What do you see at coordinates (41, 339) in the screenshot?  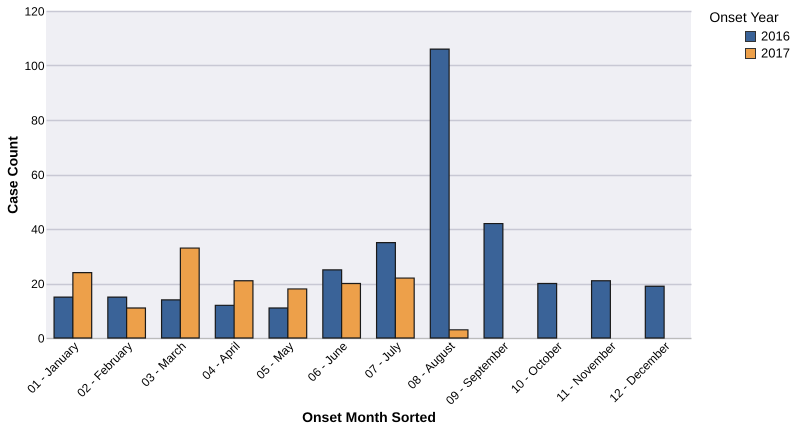 I see `y-tick-label: 0` at bounding box center [41, 339].